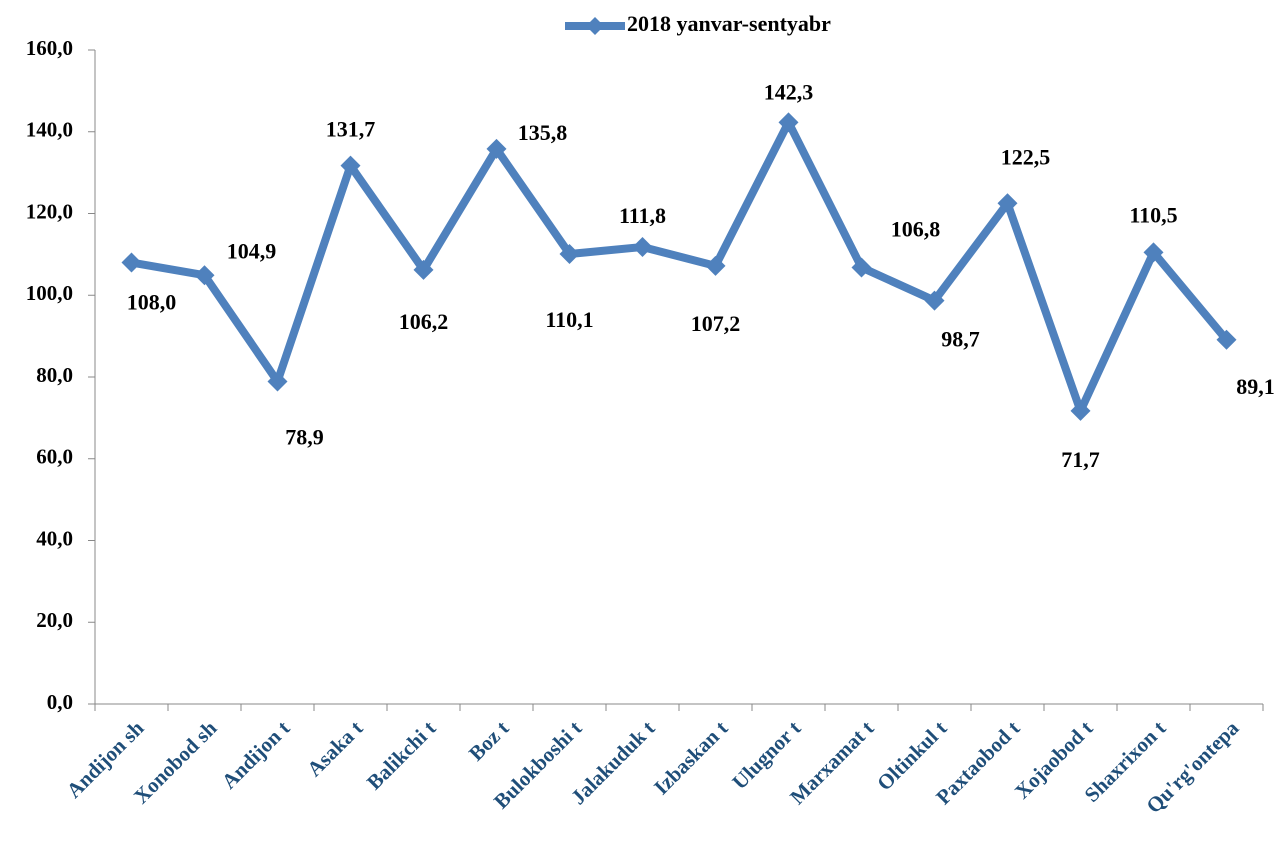 The width and height of the screenshot is (1279, 841). Describe the element at coordinates (960, 339) in the screenshot. I see `data-label: 98,7` at that location.